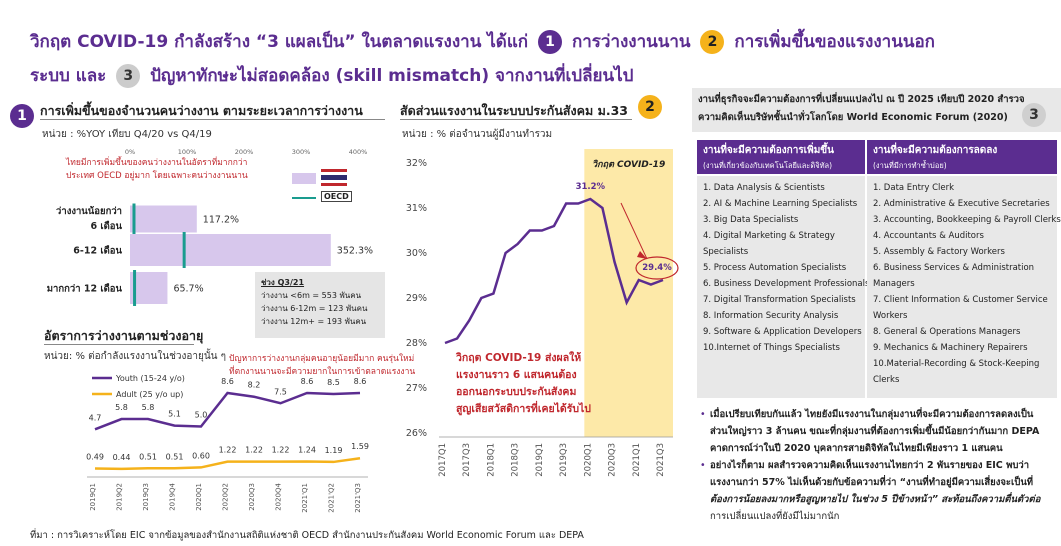 Image resolution: width=1061 pixels, height=546 pixels. What do you see at coordinates (254, 450) in the screenshot?
I see `point-label: 1.22` at bounding box center [254, 450].